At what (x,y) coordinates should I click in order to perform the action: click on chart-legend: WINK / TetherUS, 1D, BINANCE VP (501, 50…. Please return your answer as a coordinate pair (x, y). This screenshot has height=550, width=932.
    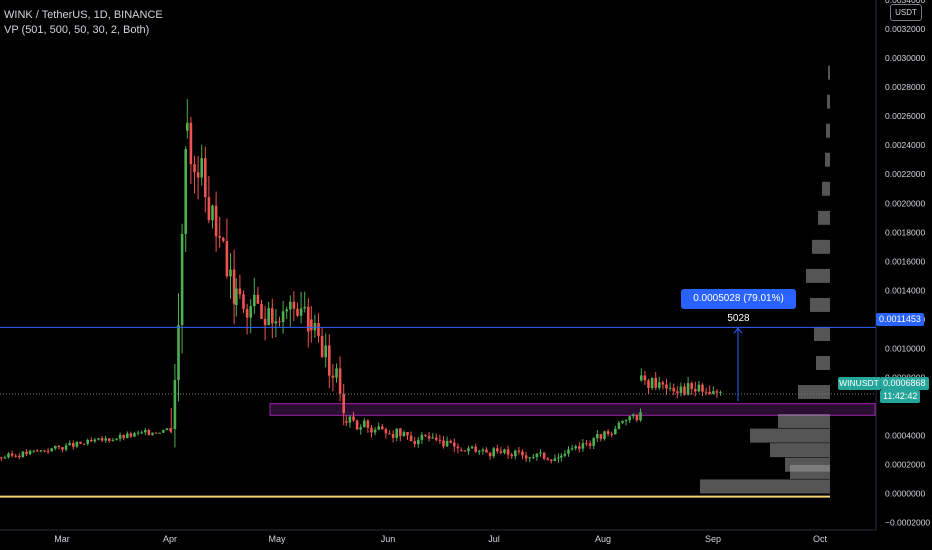
    Looking at the image, I should click on (83, 23).